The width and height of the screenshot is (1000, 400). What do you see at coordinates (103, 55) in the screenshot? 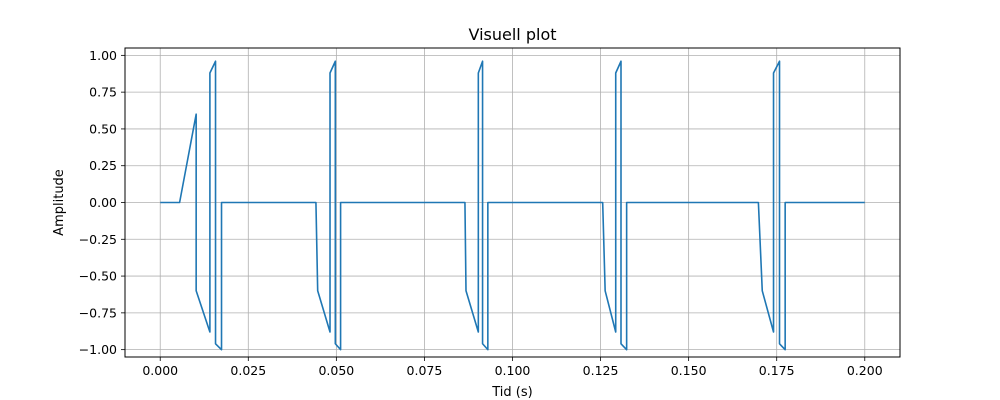
I see `y-tick-label: 1.00` at bounding box center [103, 55].